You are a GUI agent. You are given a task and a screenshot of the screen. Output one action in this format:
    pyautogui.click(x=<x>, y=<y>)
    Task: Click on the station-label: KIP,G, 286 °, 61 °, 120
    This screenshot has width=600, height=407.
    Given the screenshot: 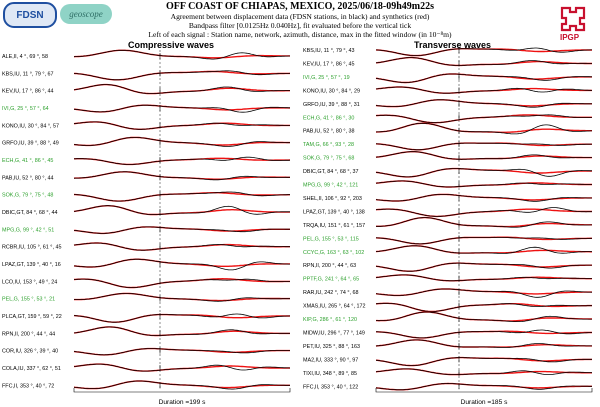 What is the action you would take?
    pyautogui.click(x=330, y=320)
    